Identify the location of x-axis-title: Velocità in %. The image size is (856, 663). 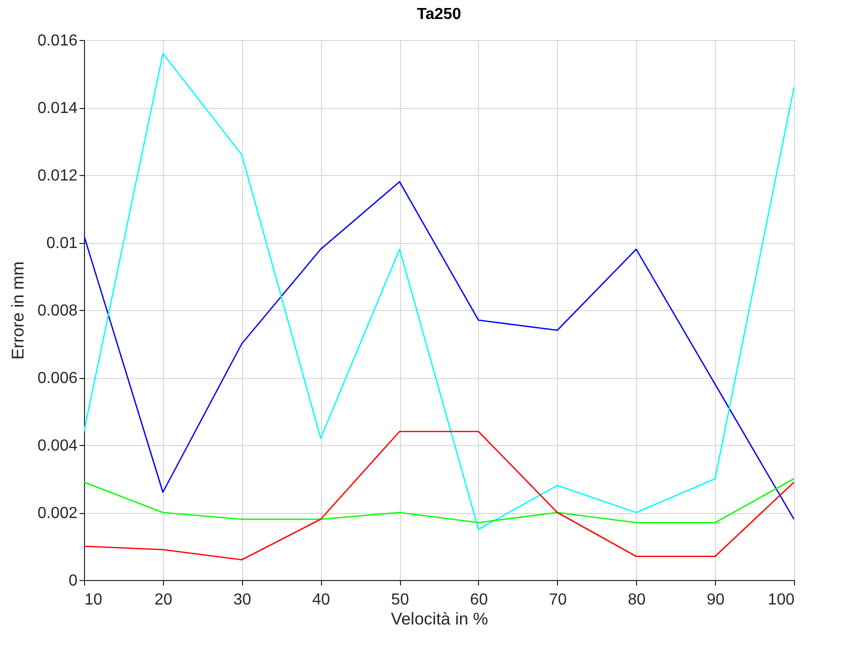
(439, 619).